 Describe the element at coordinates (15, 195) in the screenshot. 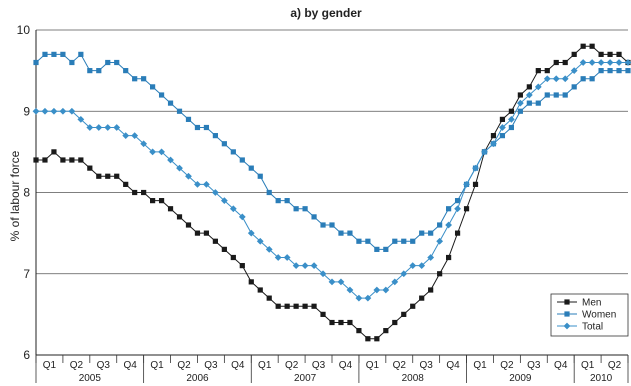

I see `y-axis-label: % of labour force` at that location.